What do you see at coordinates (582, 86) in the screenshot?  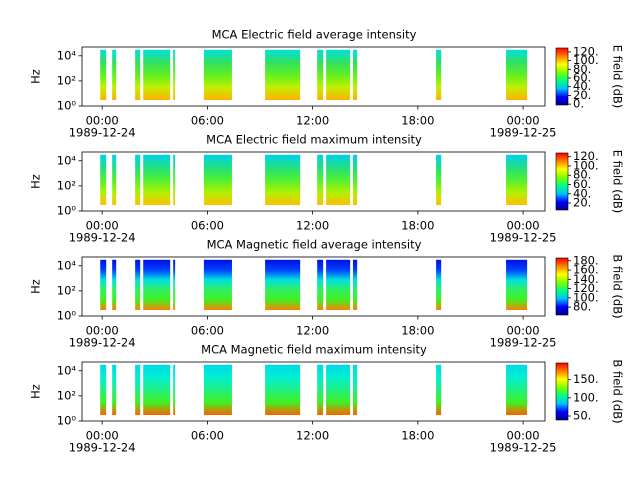 I see `colorbar-tick-label: 40.` at bounding box center [582, 86].